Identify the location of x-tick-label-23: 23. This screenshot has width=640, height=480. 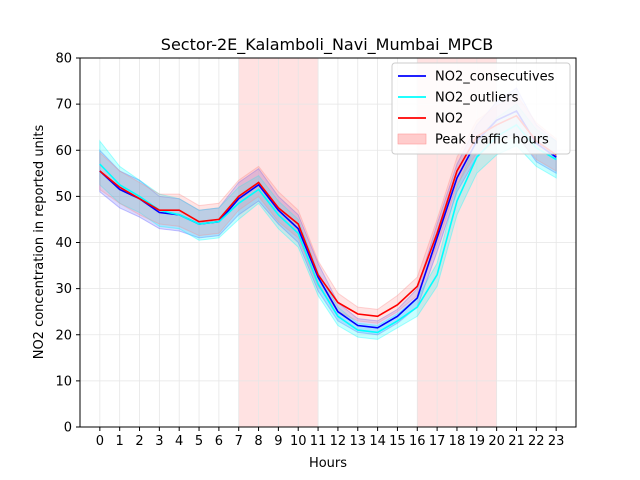
(556, 441).